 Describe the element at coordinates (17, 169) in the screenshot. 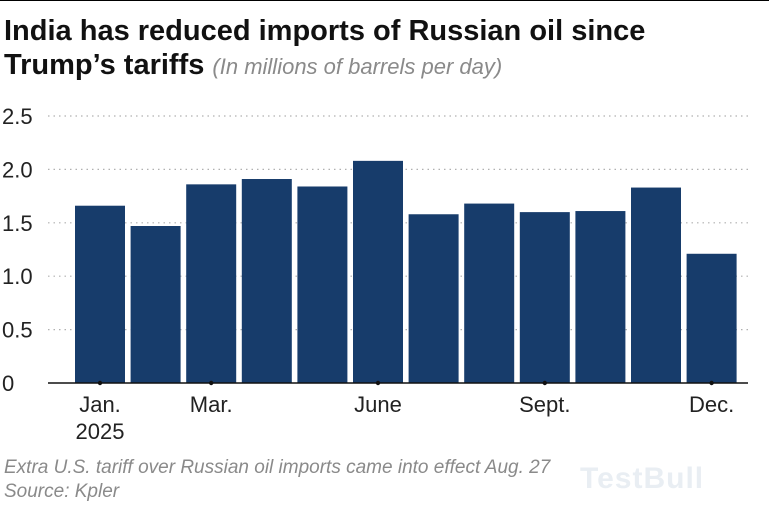

I see `y-tick-label: 2.0` at that location.